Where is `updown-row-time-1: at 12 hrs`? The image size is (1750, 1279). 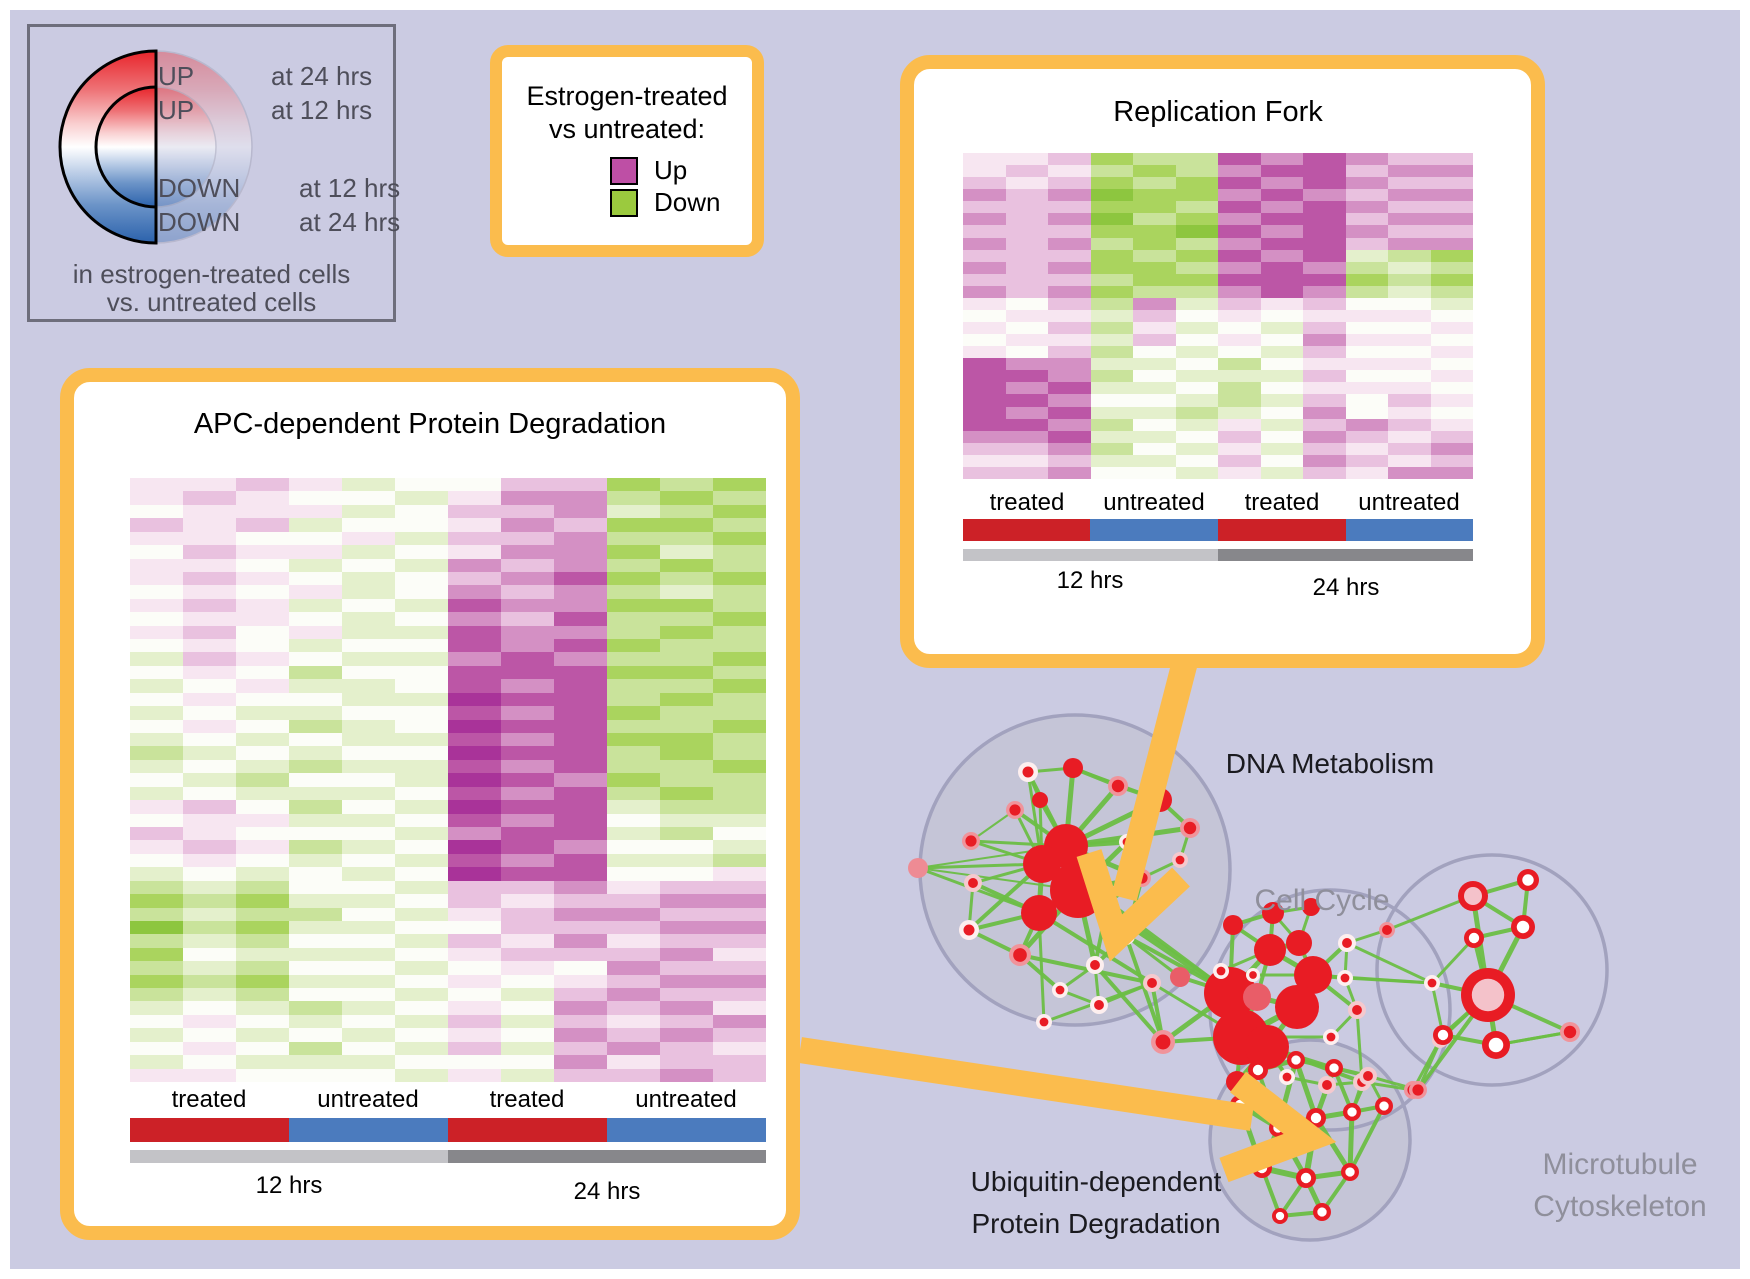
updown-row-time-1: at 12 hrs is located at coordinates (322, 110).